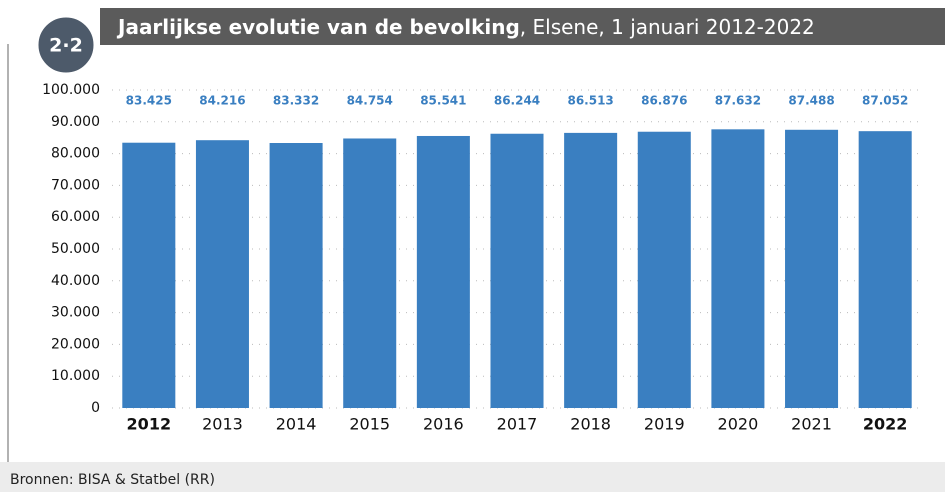  Describe the element at coordinates (885, 101) in the screenshot. I see `value-label: 87.052` at that location.